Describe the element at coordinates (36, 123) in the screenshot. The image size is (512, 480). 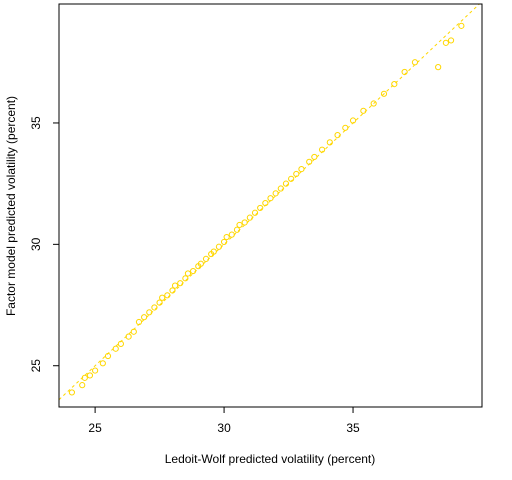
I see `y-tick-label: 35` at that location.